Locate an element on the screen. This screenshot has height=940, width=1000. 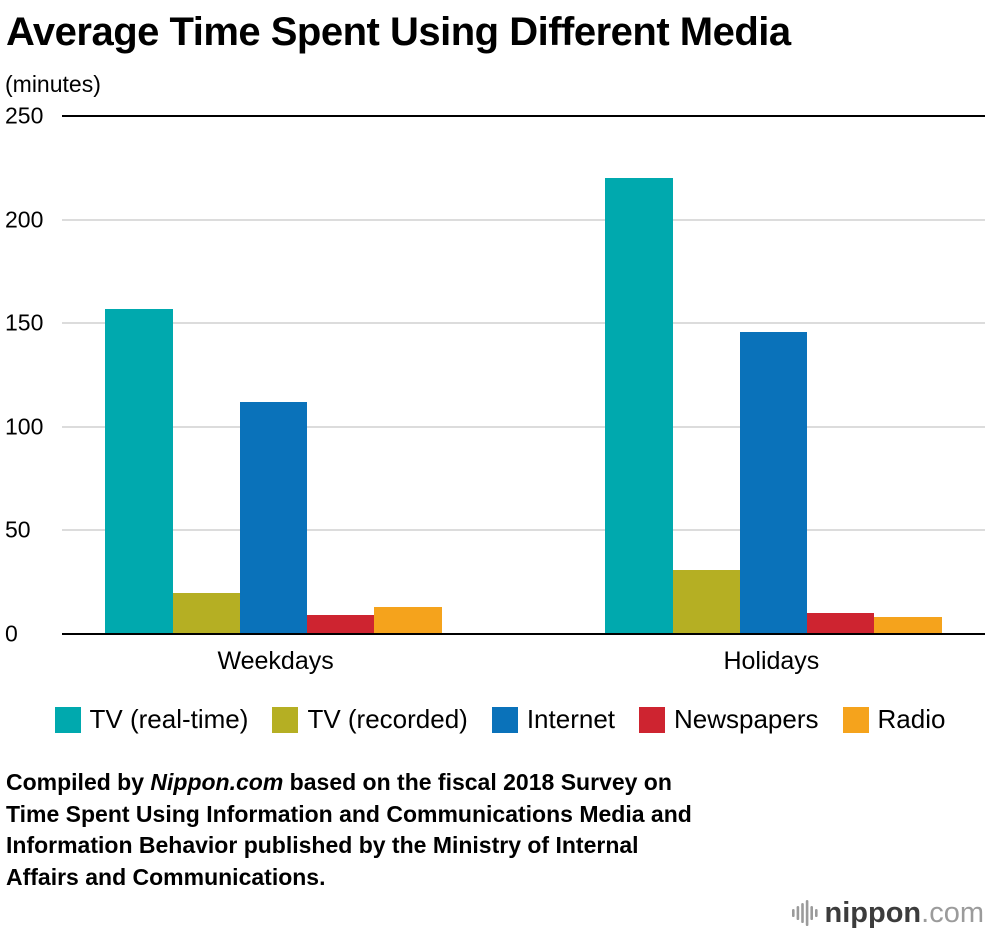
caption-nippon-italic: Nippon.com is located at coordinates (217, 782).